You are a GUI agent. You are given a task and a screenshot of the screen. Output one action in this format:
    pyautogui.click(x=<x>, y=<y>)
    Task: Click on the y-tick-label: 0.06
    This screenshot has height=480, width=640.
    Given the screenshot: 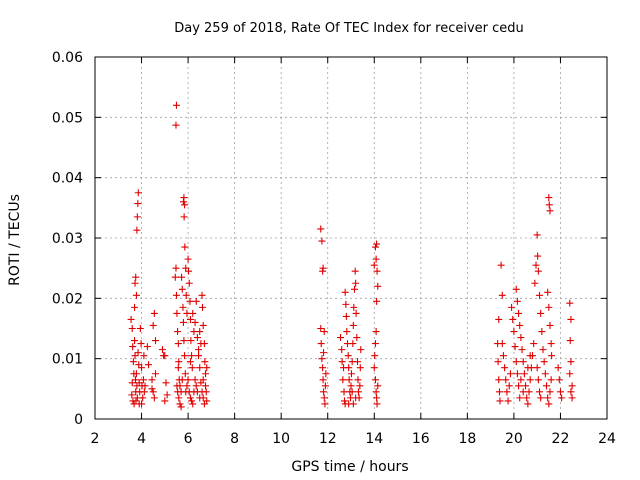 What is the action you would take?
    pyautogui.click(x=67, y=58)
    